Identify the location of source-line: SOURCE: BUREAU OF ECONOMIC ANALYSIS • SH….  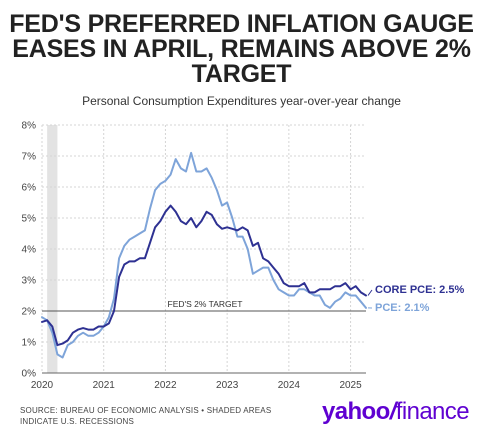
(146, 410).